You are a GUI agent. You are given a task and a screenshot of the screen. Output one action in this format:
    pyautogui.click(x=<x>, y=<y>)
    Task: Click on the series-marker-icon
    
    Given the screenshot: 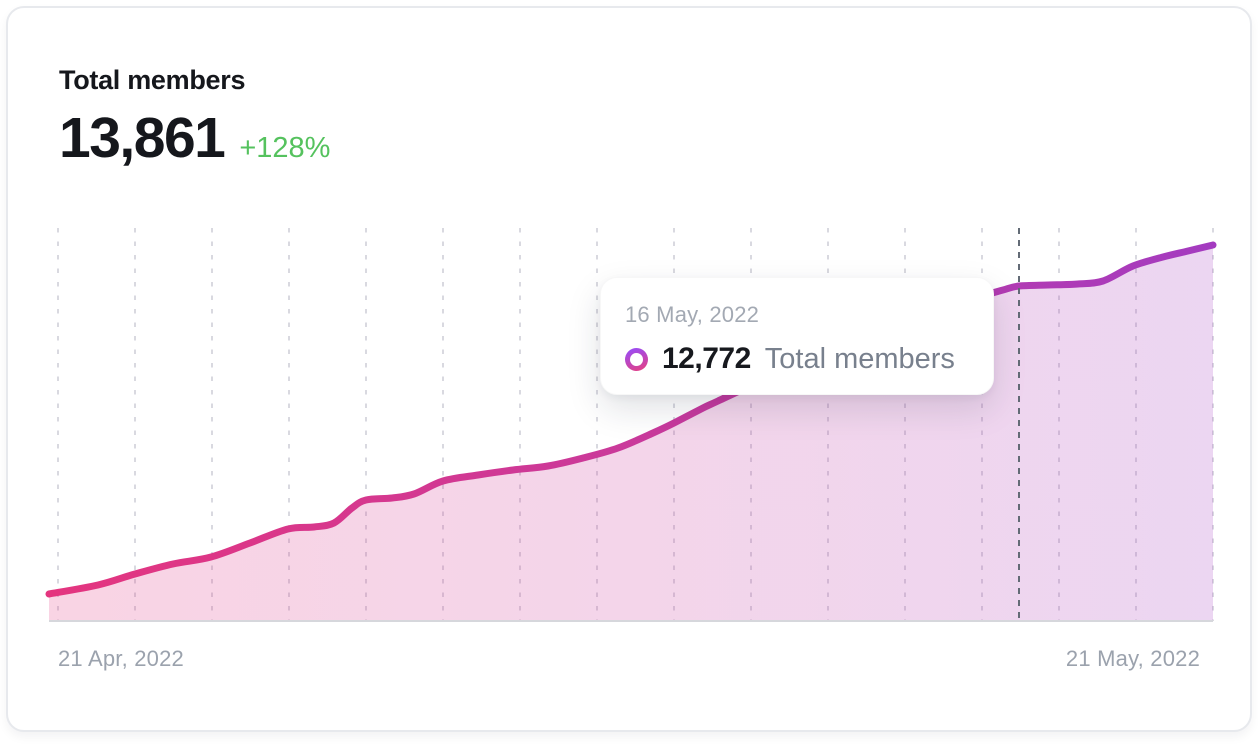 What is the action you would take?
    pyautogui.click(x=636, y=359)
    